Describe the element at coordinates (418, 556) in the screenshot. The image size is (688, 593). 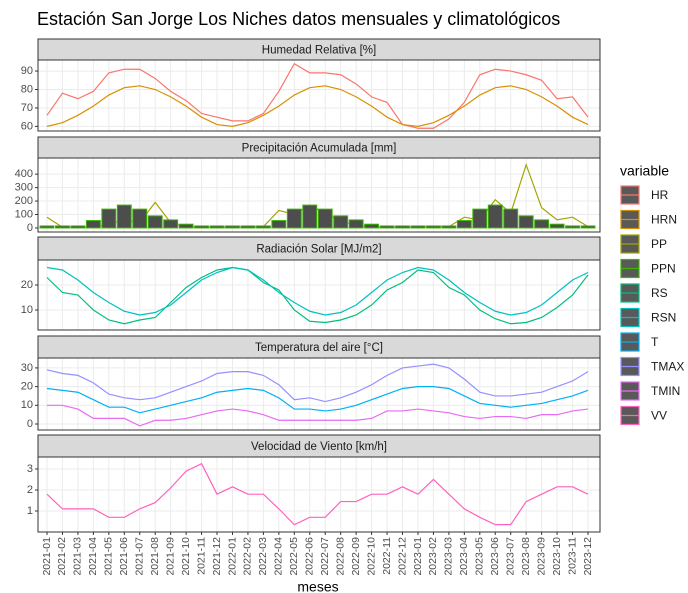
I see `x-tick-label: 2023-01` at that location.